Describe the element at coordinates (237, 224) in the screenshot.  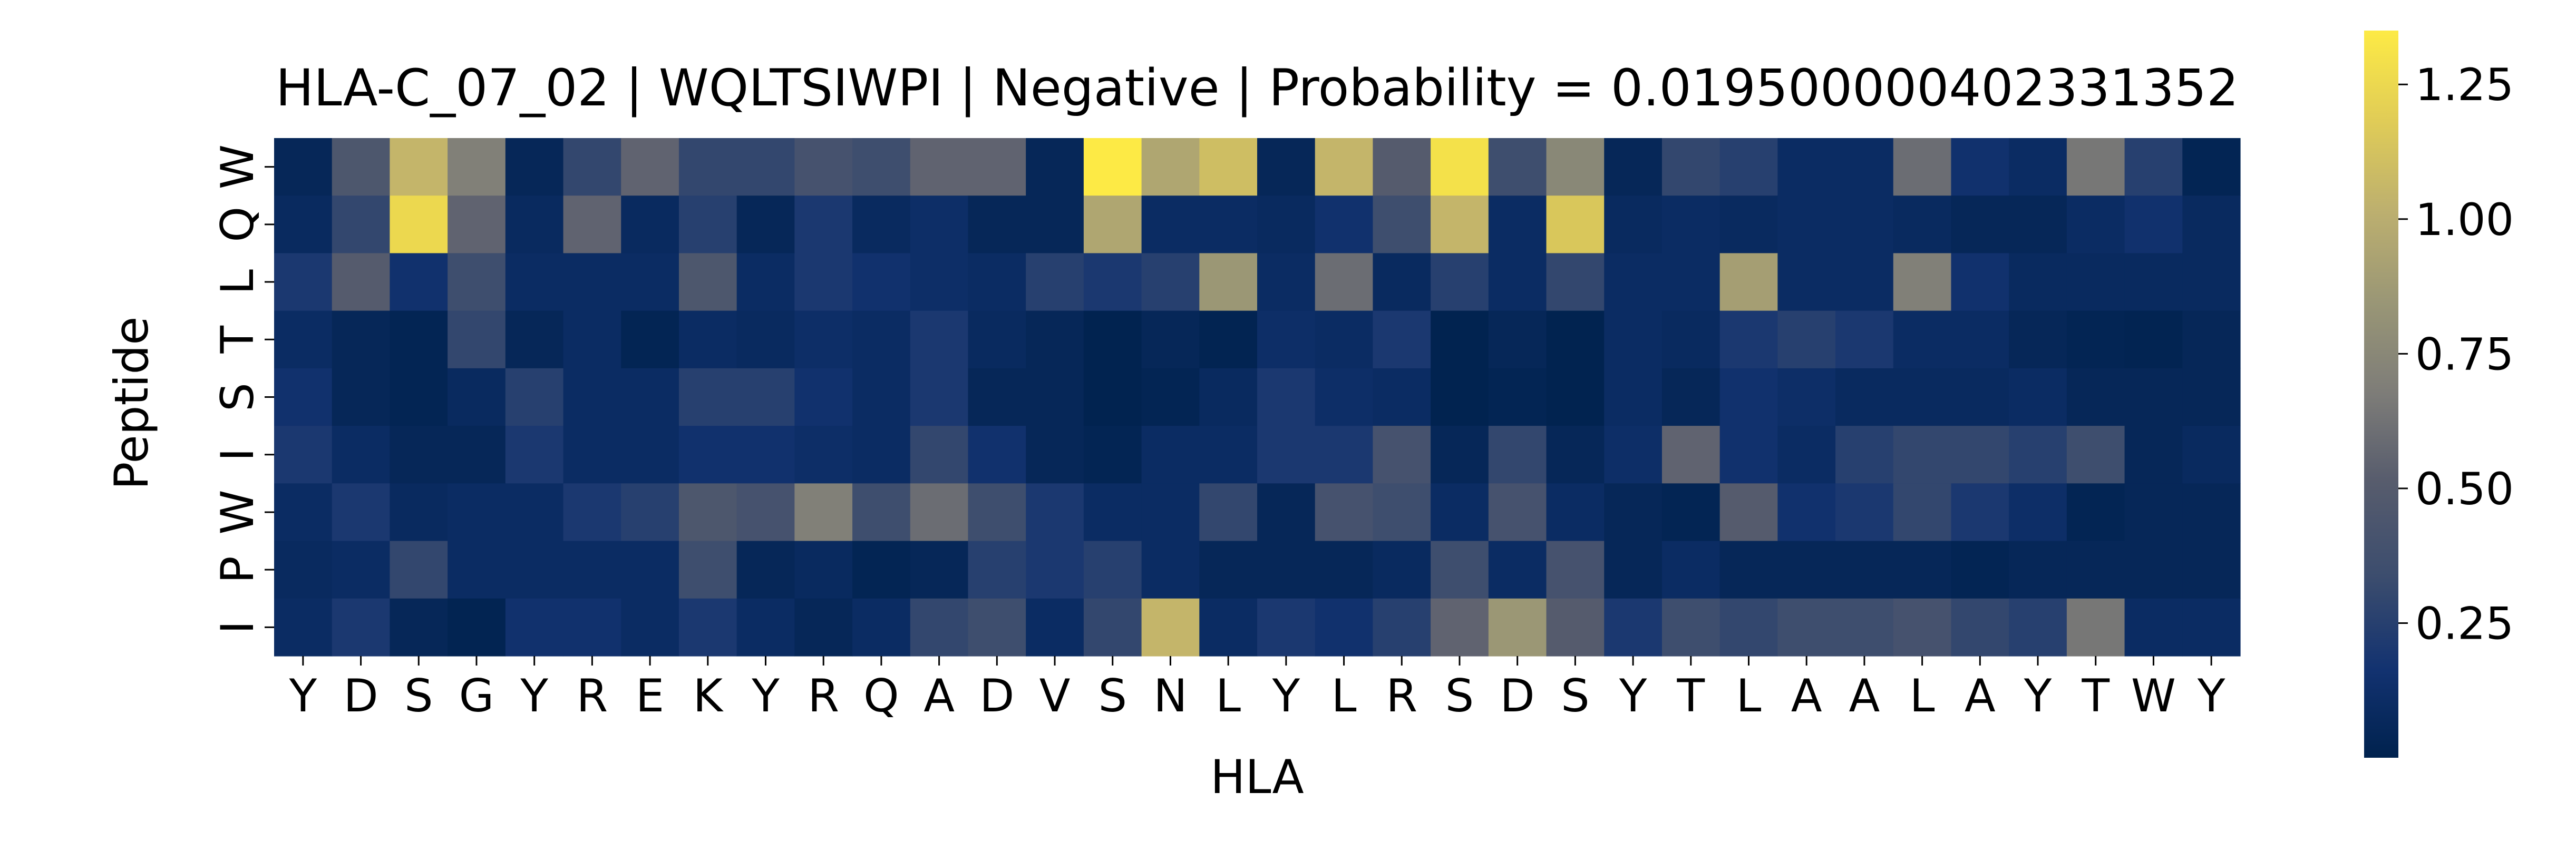
I see `y-tick-label: Q` at that location.